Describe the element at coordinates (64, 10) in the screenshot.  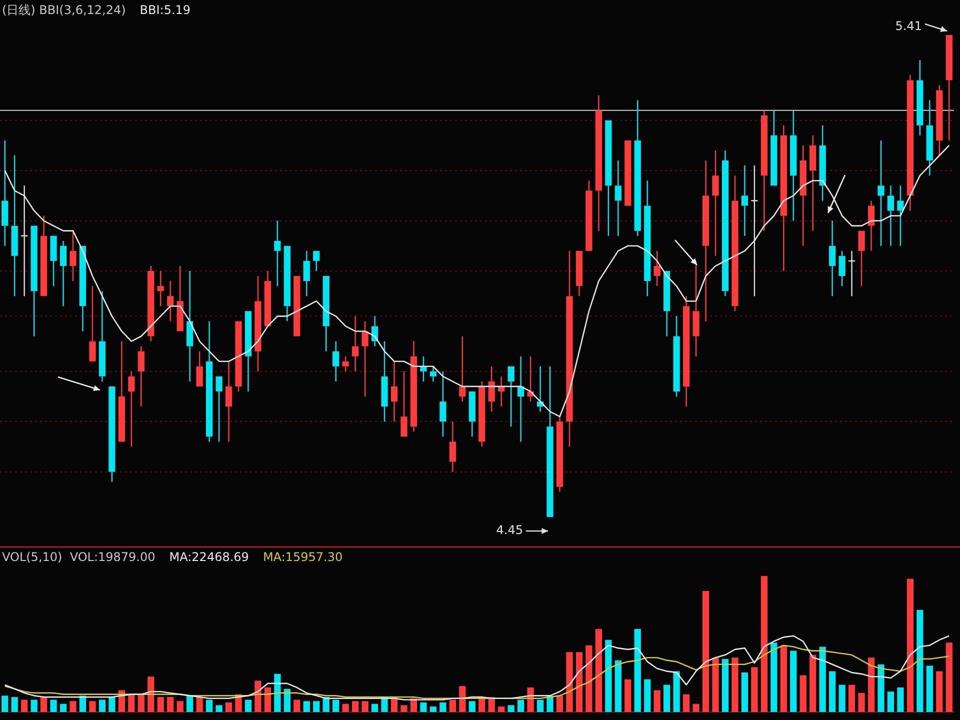
I see `chart-title: (日线) BBI(3,6,12,24)` at that location.